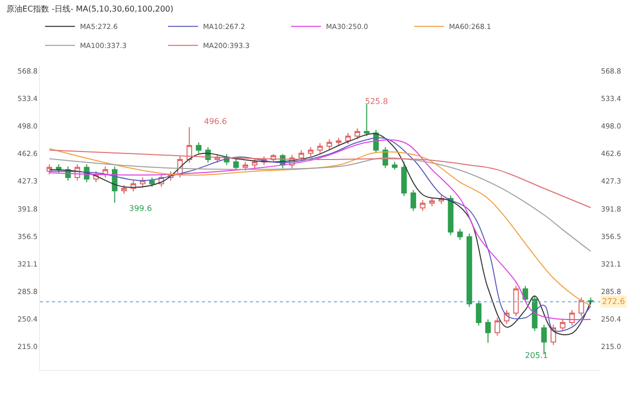 This screenshot has width=640, height=400. Describe the element at coordinates (536, 355) in the screenshot. I see `annotation: 205.1` at that location.